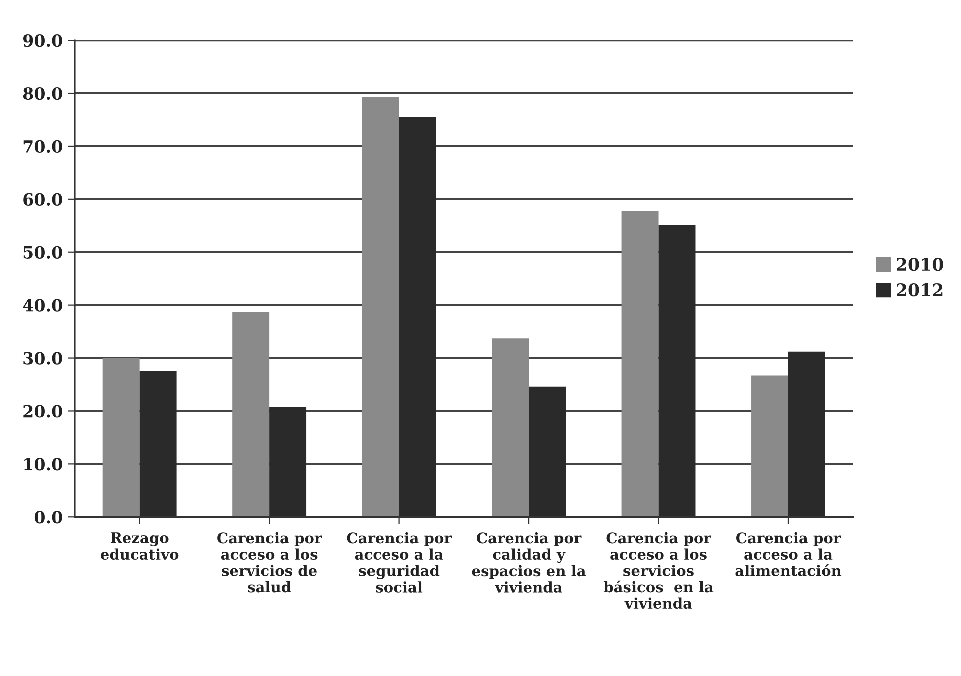 Image resolution: width=961 pixels, height=676 pixels. I want to click on y-tick-label: 30.0, so click(43, 358).